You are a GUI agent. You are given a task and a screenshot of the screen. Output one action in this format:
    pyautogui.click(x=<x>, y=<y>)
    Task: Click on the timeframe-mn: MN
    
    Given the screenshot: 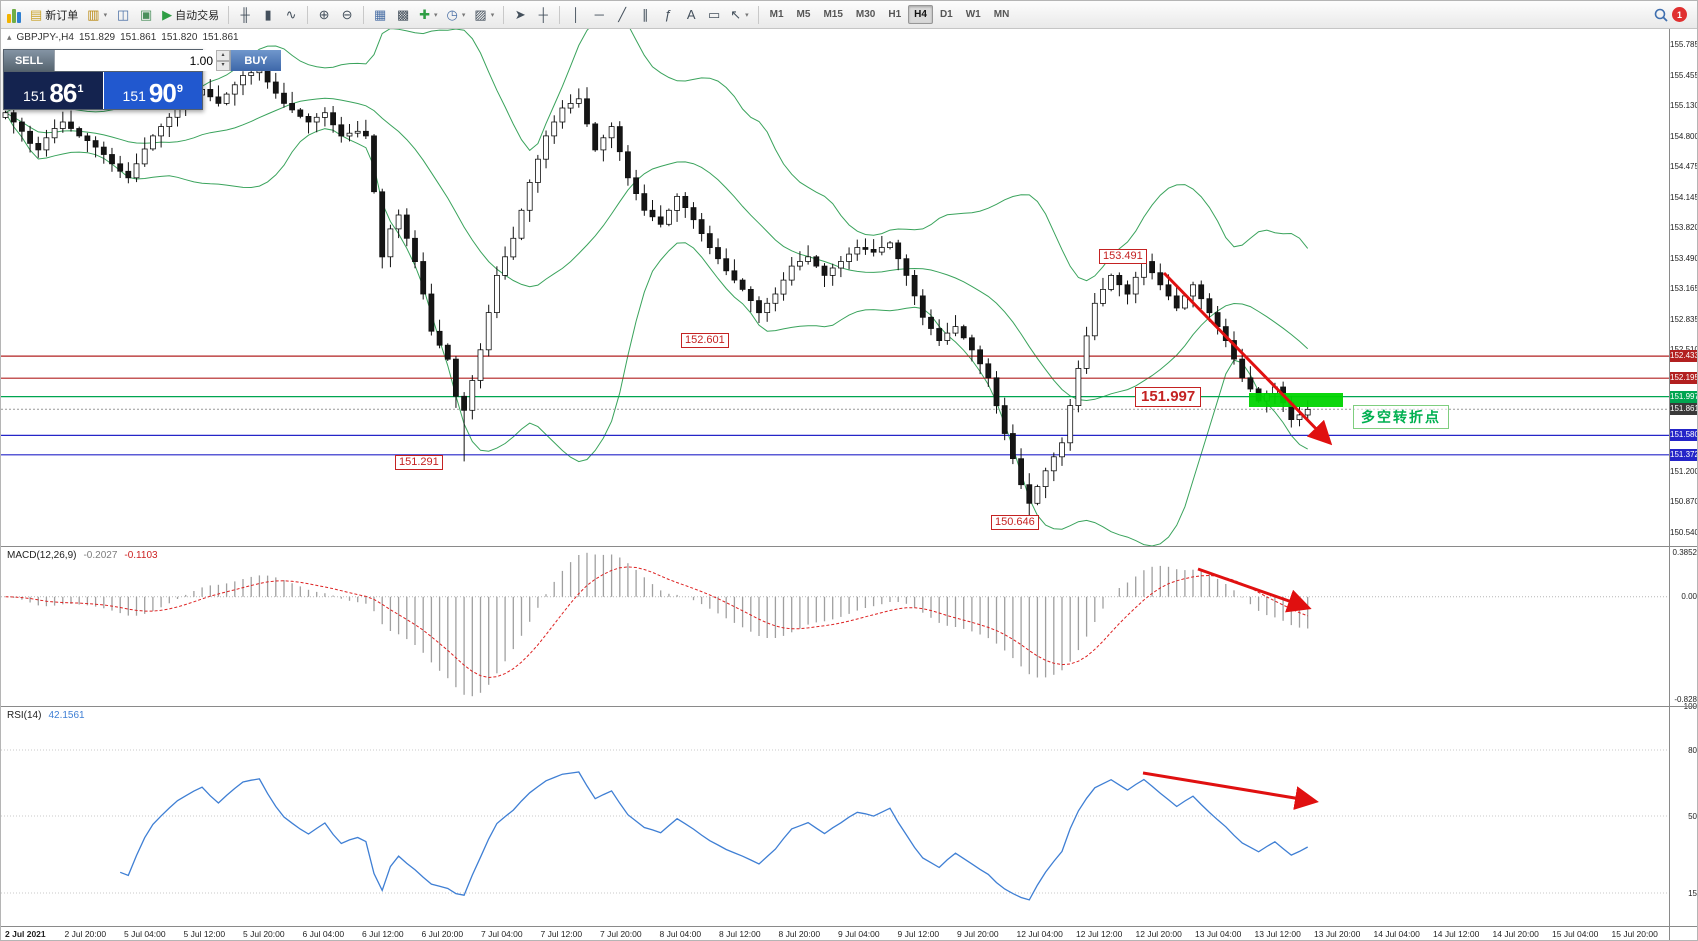 What is the action you would take?
    pyautogui.click(x=1002, y=14)
    